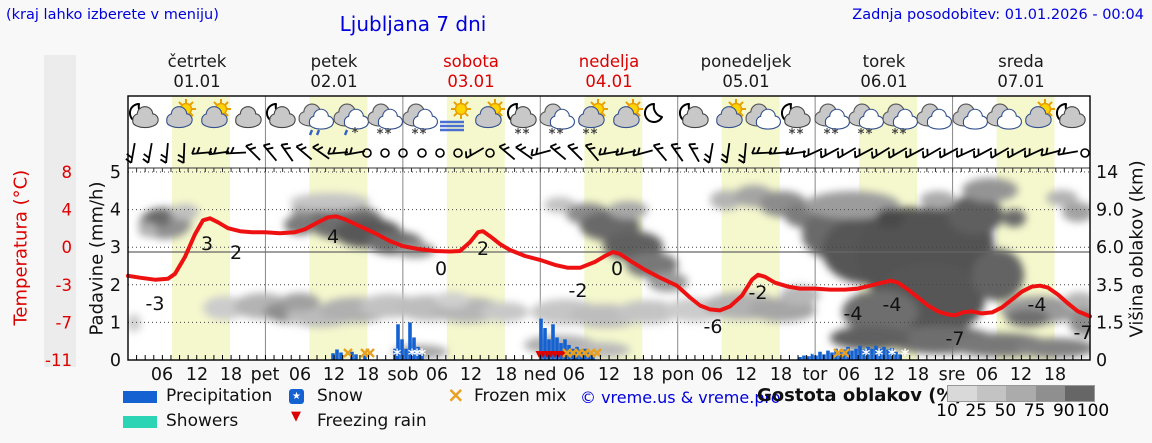  Describe the element at coordinates (351, 122) in the screenshot. I see `weather-icon-cloud2-sleet: *` at that location.